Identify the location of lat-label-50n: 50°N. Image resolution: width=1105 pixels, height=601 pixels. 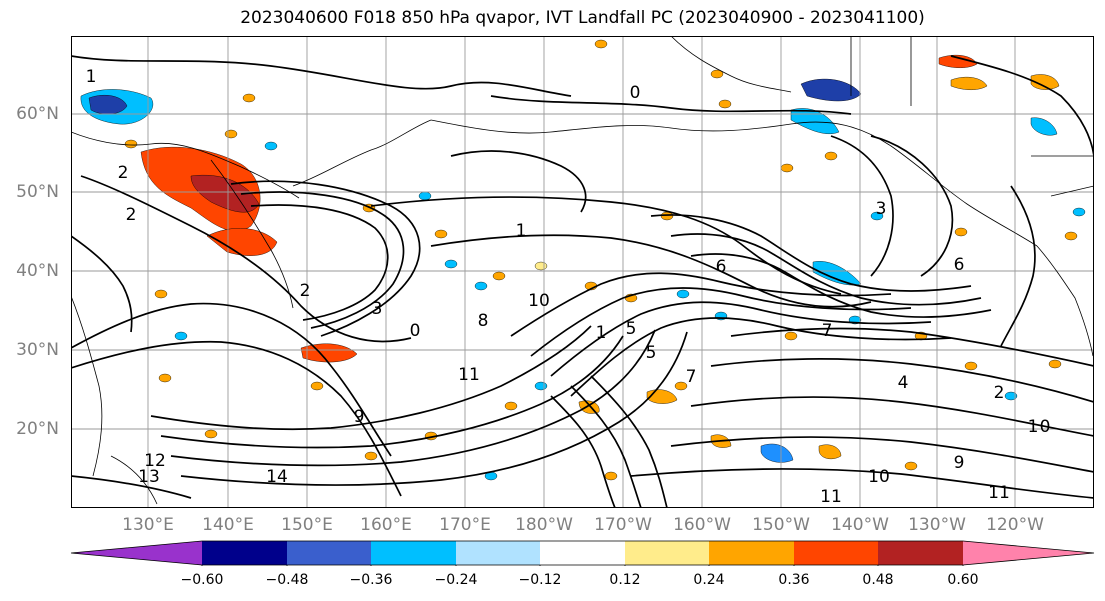
(37, 192).